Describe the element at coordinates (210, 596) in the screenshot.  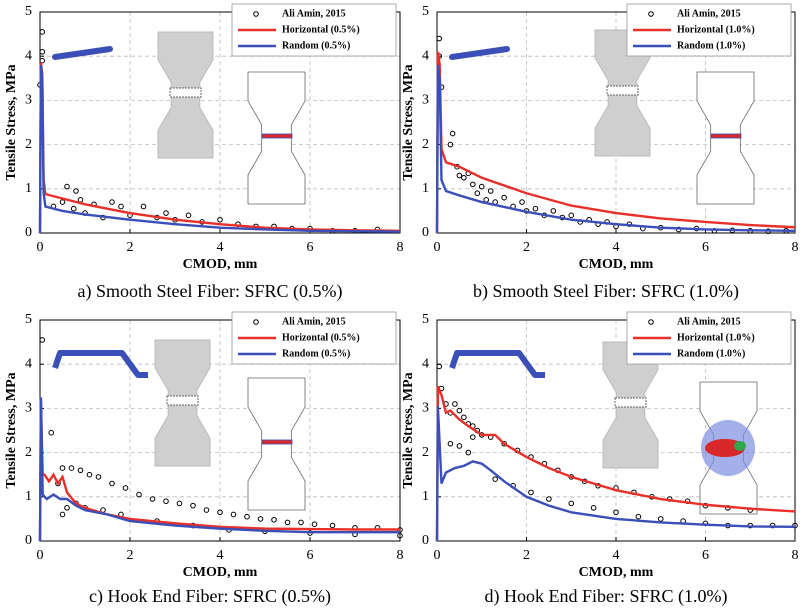
I see `caption: c) Hook End Fiber: SFRC (0.5%)` at that location.